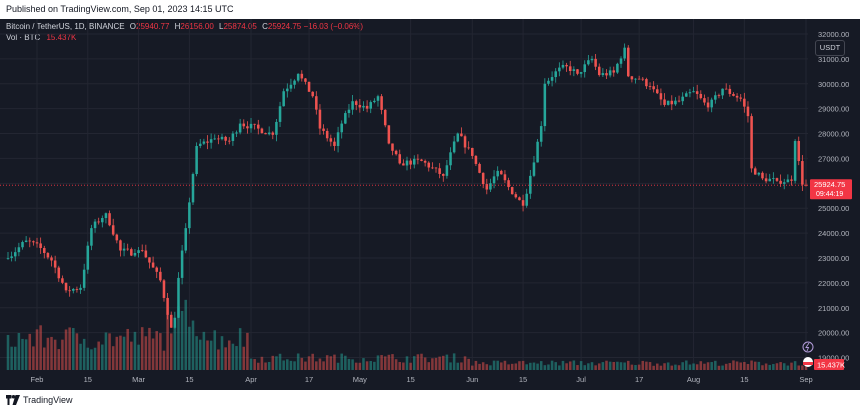 The width and height of the screenshot is (860, 410). Describe the element at coordinates (808, 363) in the screenshot. I see `currency-flag-stripe` at that location.